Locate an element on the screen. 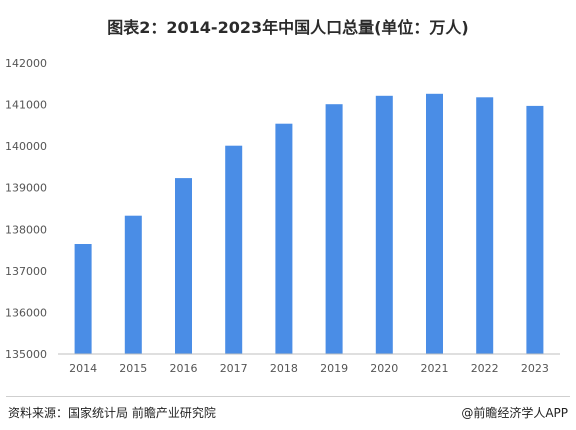 This screenshot has height=430, width=576. y-tick-label: 135000 is located at coordinates (26, 354).